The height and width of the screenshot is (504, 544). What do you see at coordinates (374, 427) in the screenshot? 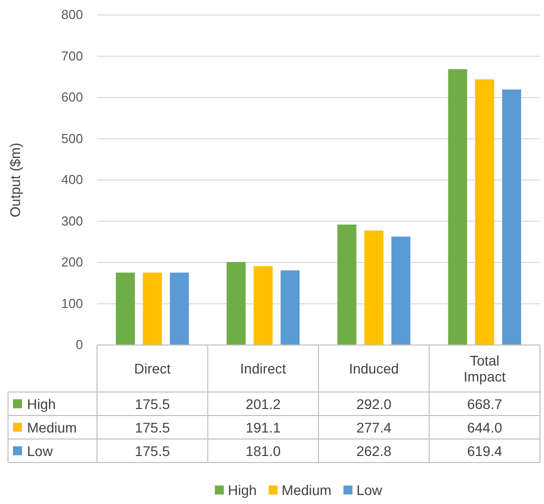
I see `data-label: 277.4` at bounding box center [374, 427].